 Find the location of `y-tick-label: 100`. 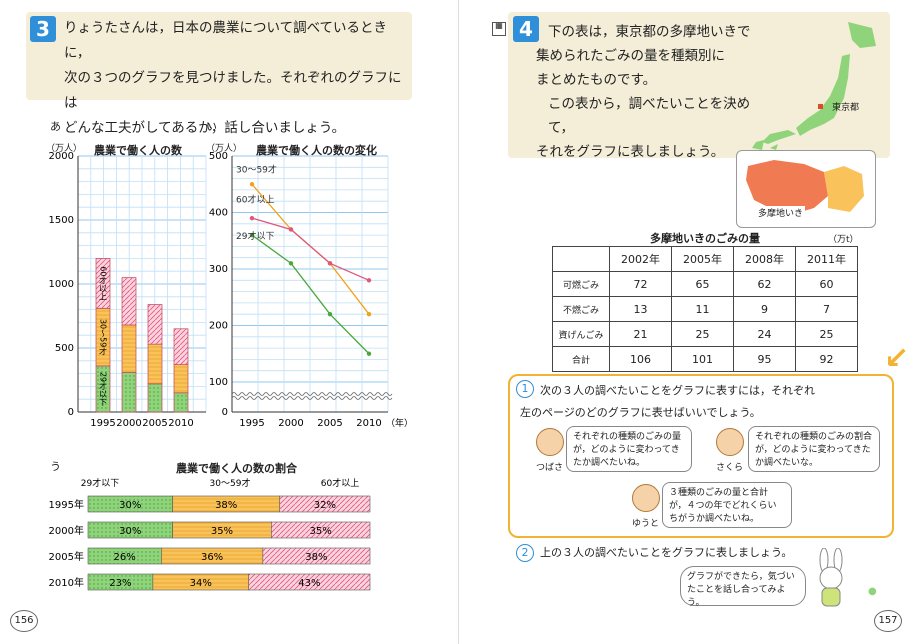

y-tick-label: 100 is located at coordinates (218, 382).